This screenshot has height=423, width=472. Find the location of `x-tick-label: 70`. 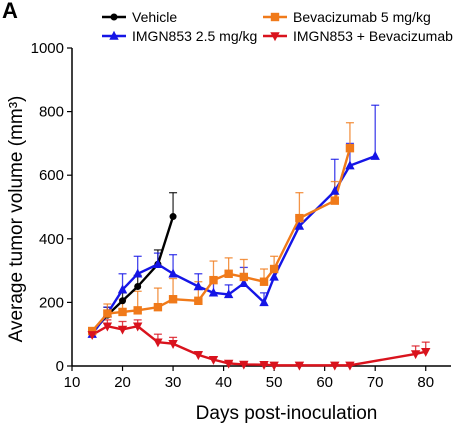

x-tick-label: 70 is located at coordinates (375, 382).